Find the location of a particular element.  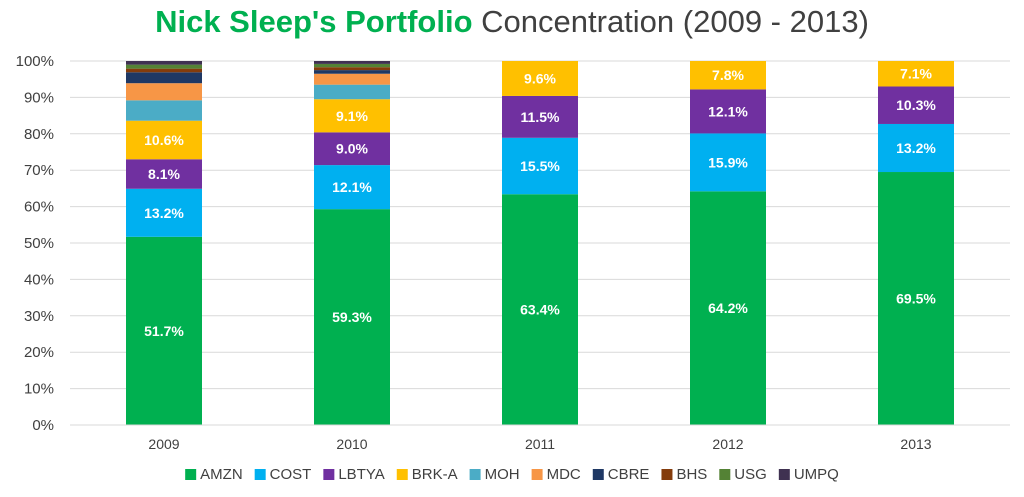

legend-item-mdc: MDC is located at coordinates (556, 474).